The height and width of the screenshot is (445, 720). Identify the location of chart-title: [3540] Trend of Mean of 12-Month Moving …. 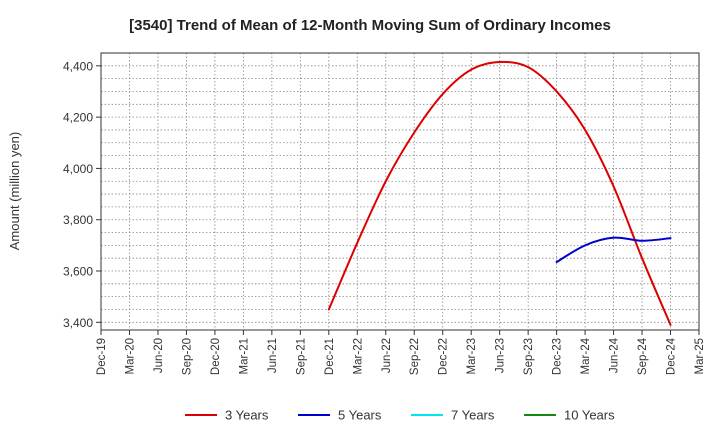
(370, 25).